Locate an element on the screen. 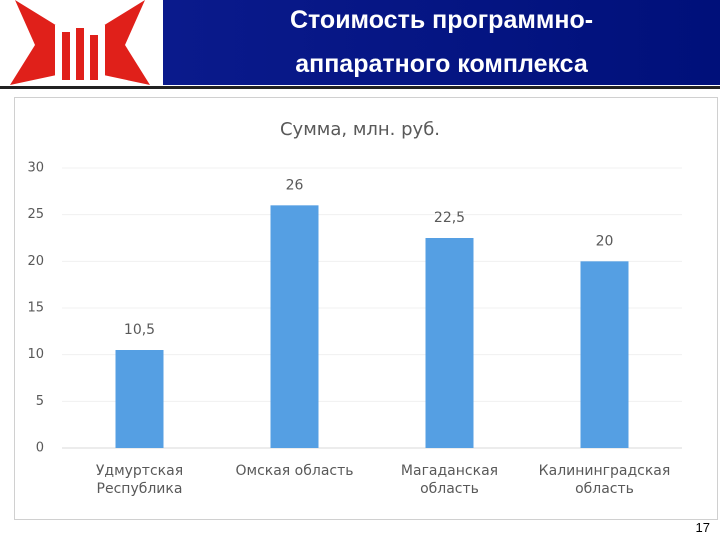  x-tick-label: Калининградская область is located at coordinates (604, 480).